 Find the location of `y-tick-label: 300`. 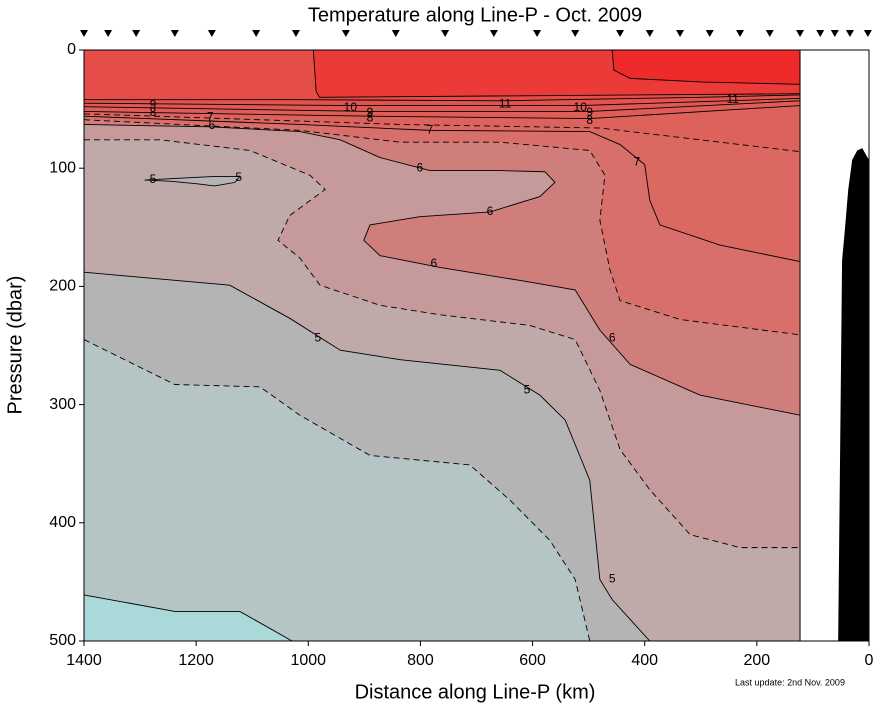

y-tick-label: 300 is located at coordinates (62, 404).